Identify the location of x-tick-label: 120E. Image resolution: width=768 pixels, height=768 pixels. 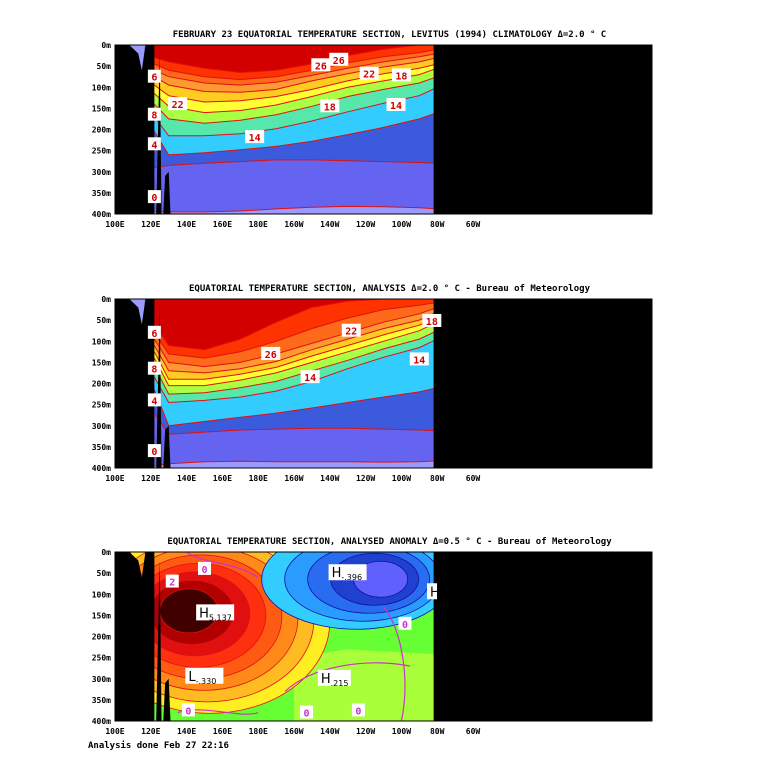
(150, 224).